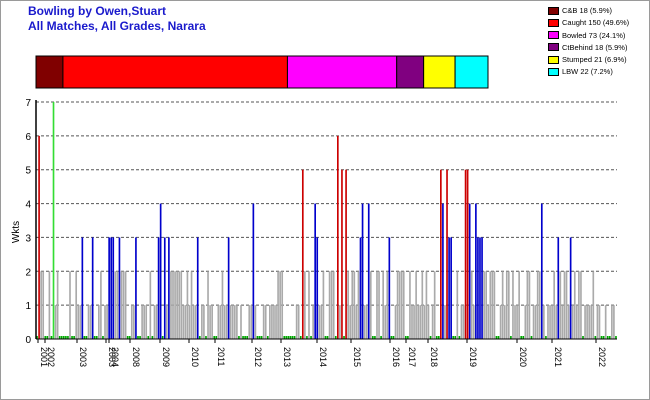 The width and height of the screenshot is (650, 400). What do you see at coordinates (553, 35) in the screenshot?
I see `legend-swatch` at bounding box center [553, 35].